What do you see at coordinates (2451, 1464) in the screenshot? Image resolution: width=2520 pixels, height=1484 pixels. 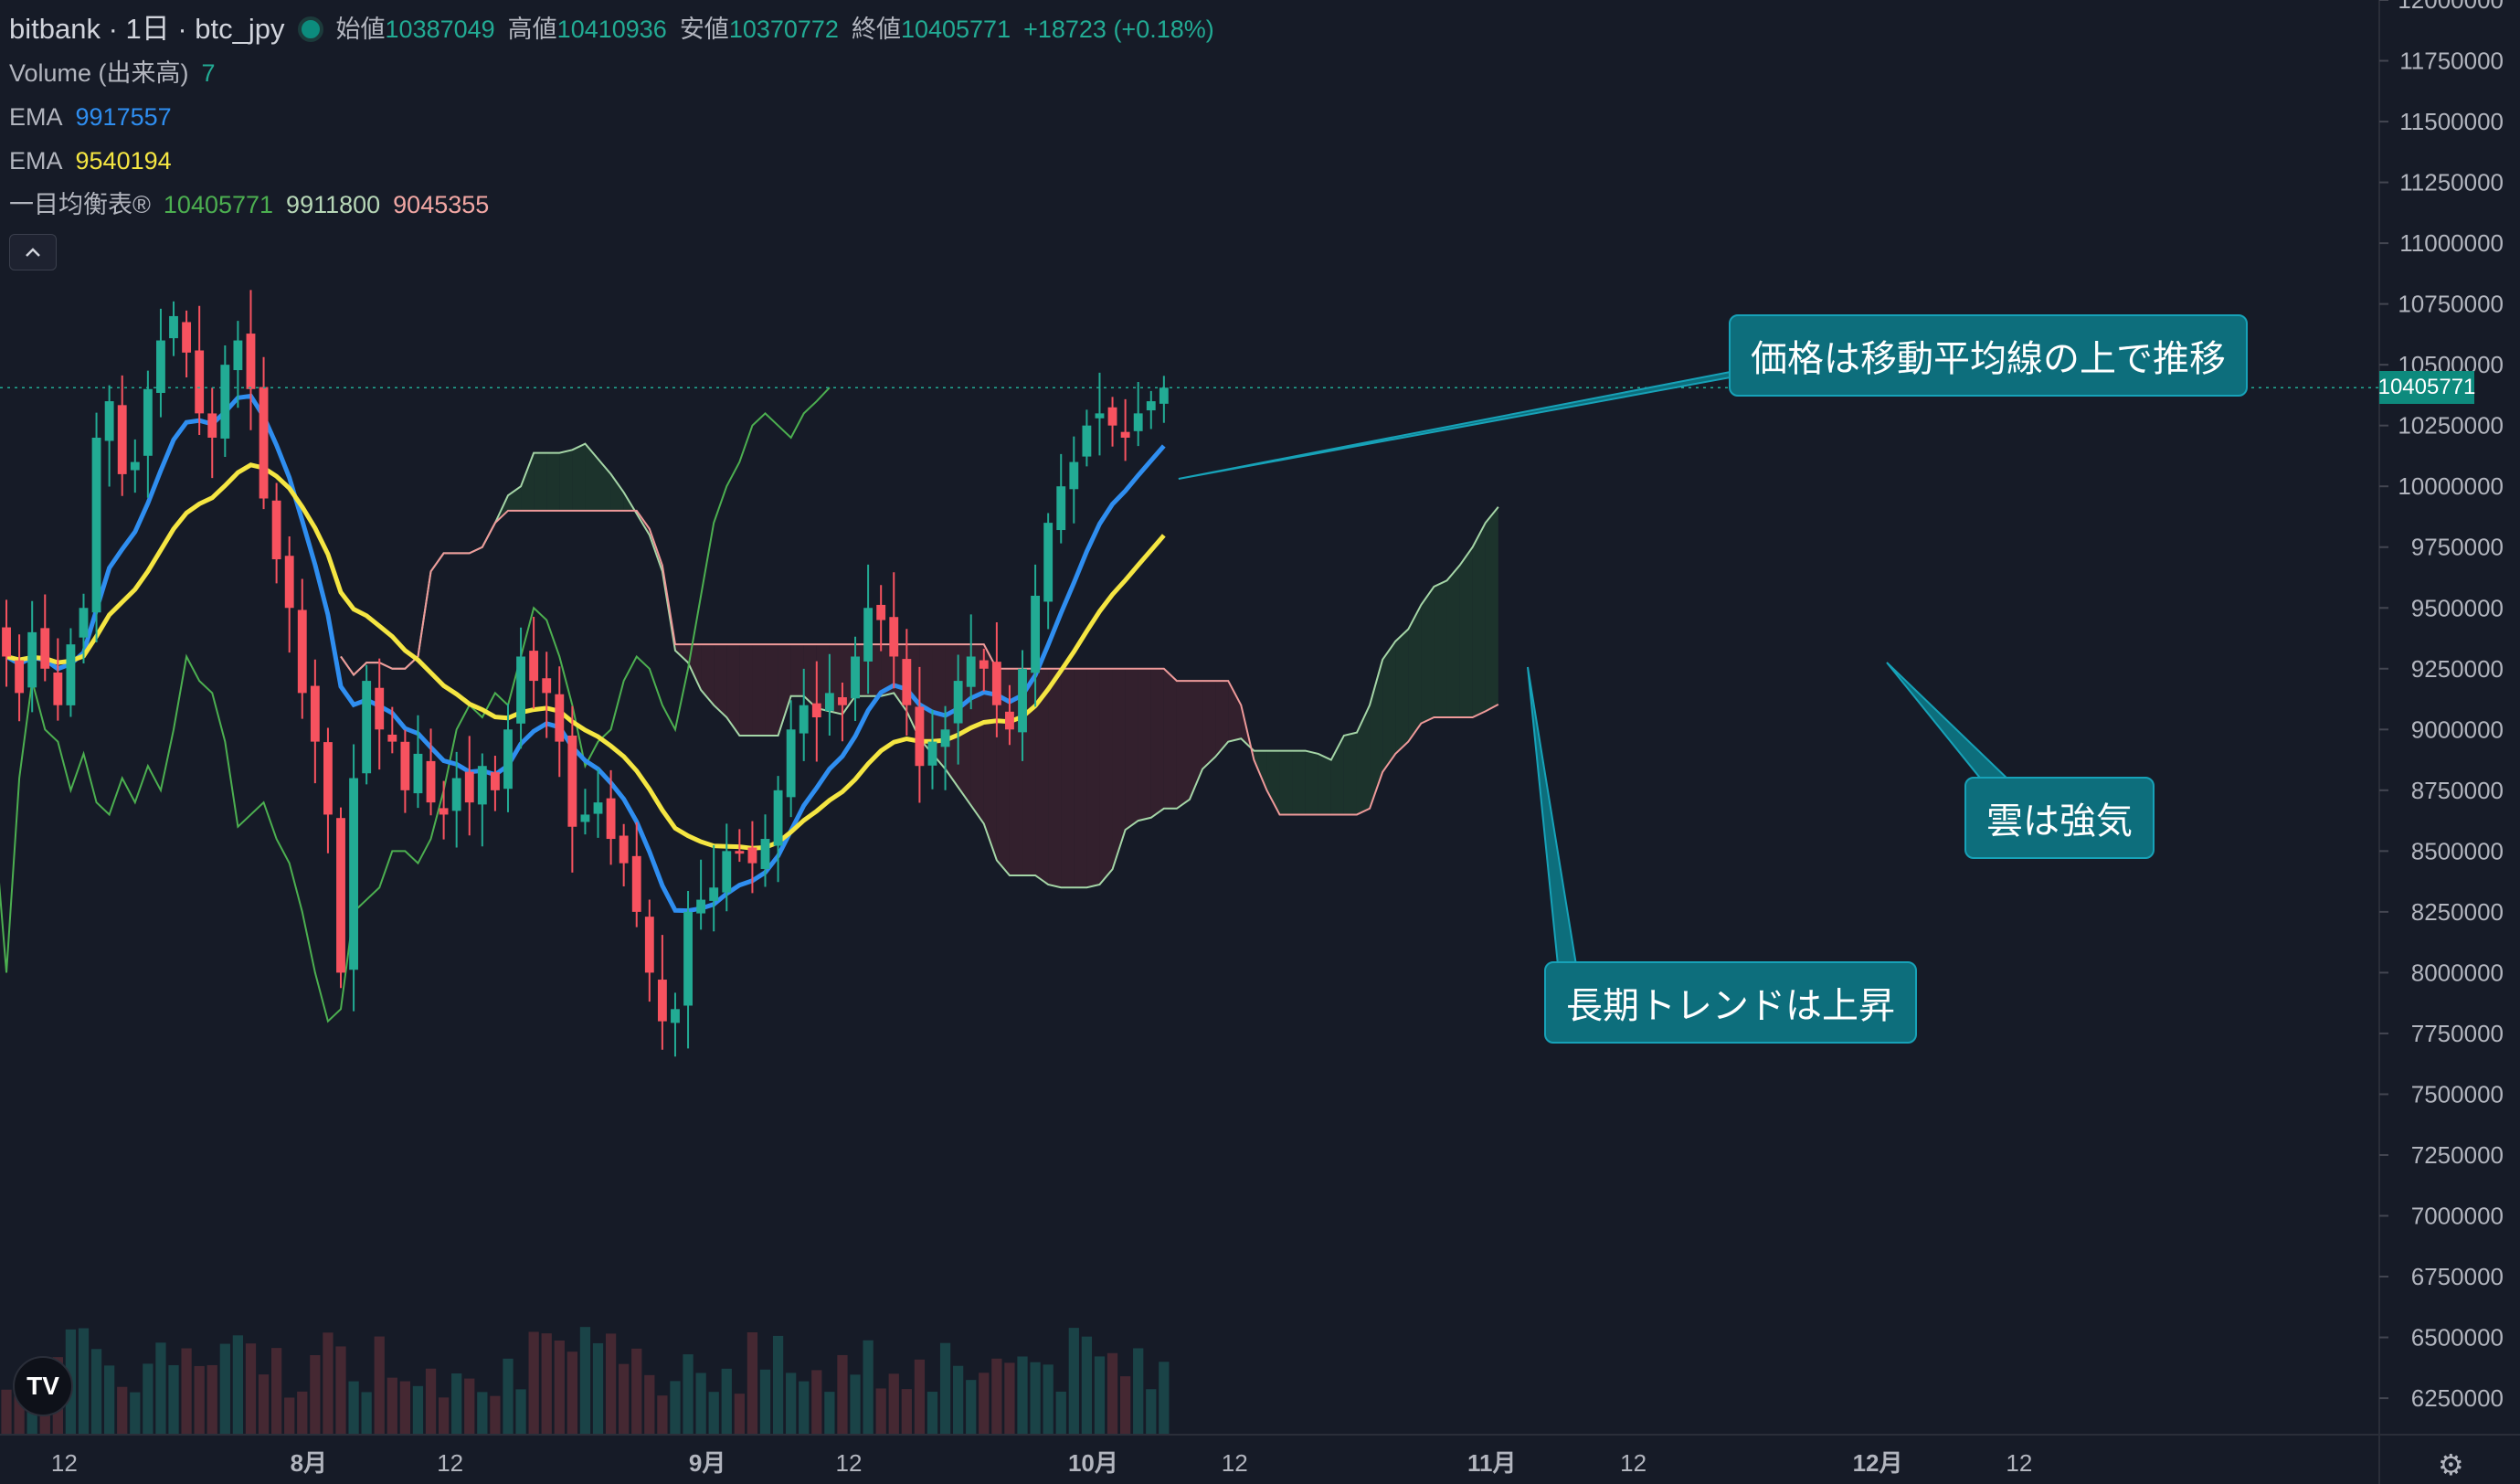 I see `settings-gear-icon: ⚙` at bounding box center [2451, 1464].